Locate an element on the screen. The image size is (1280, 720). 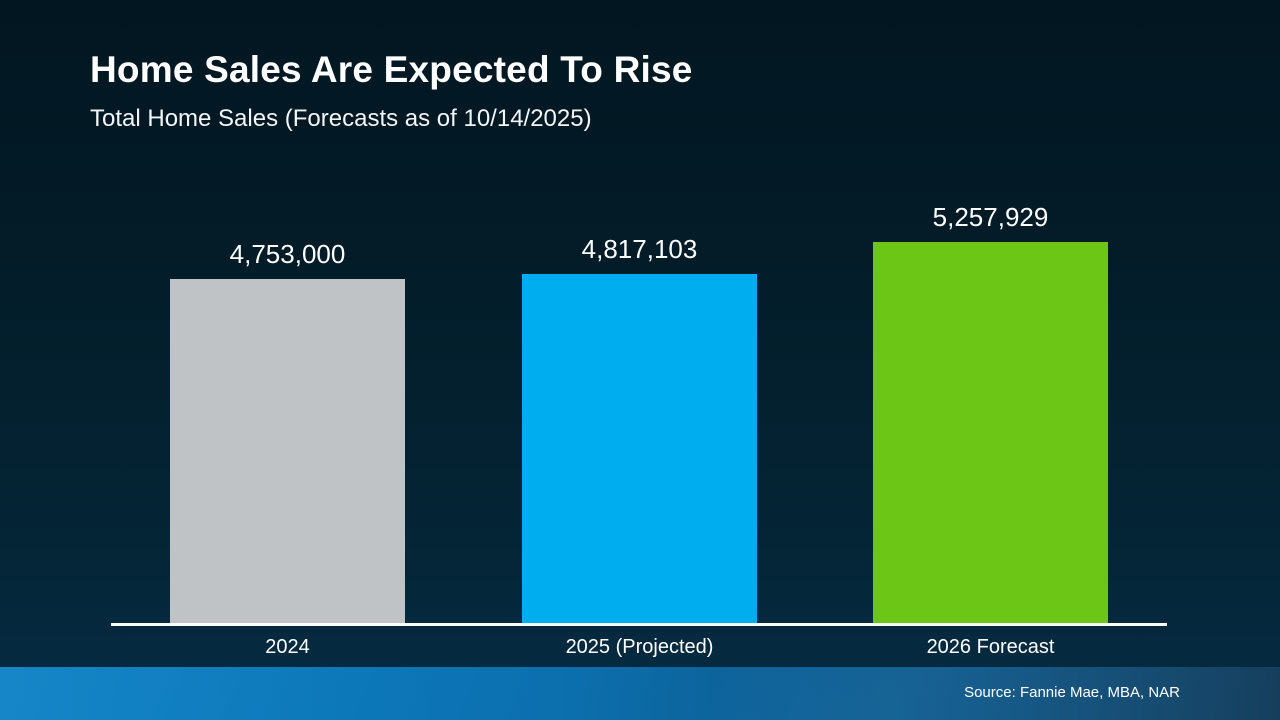
x-axis-label-2026-forecast: 2026 Forecast is located at coordinates (990, 647).